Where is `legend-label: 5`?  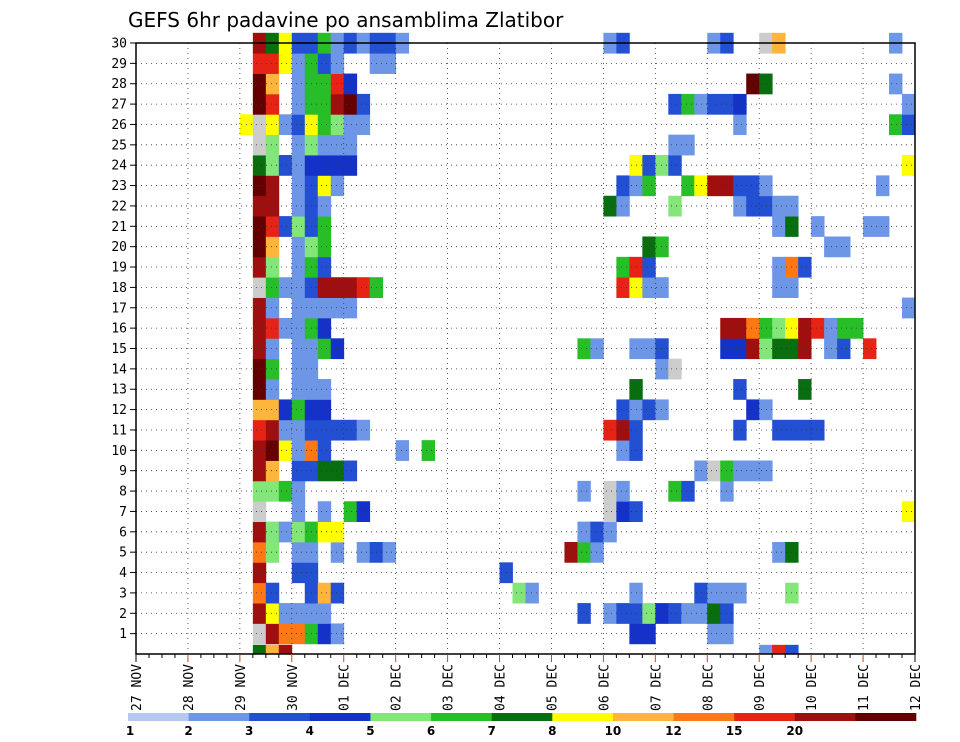
legend-label: 5 is located at coordinates (370, 731).